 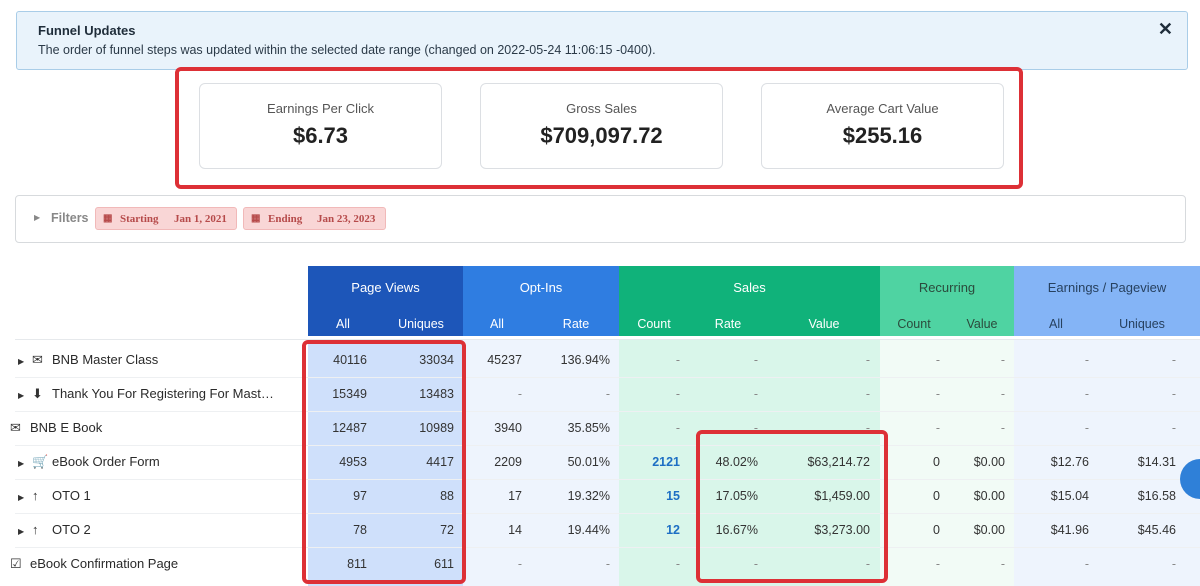 What do you see at coordinates (447, 530) in the screenshot?
I see `cell-pv-uniques: 72` at bounding box center [447, 530].